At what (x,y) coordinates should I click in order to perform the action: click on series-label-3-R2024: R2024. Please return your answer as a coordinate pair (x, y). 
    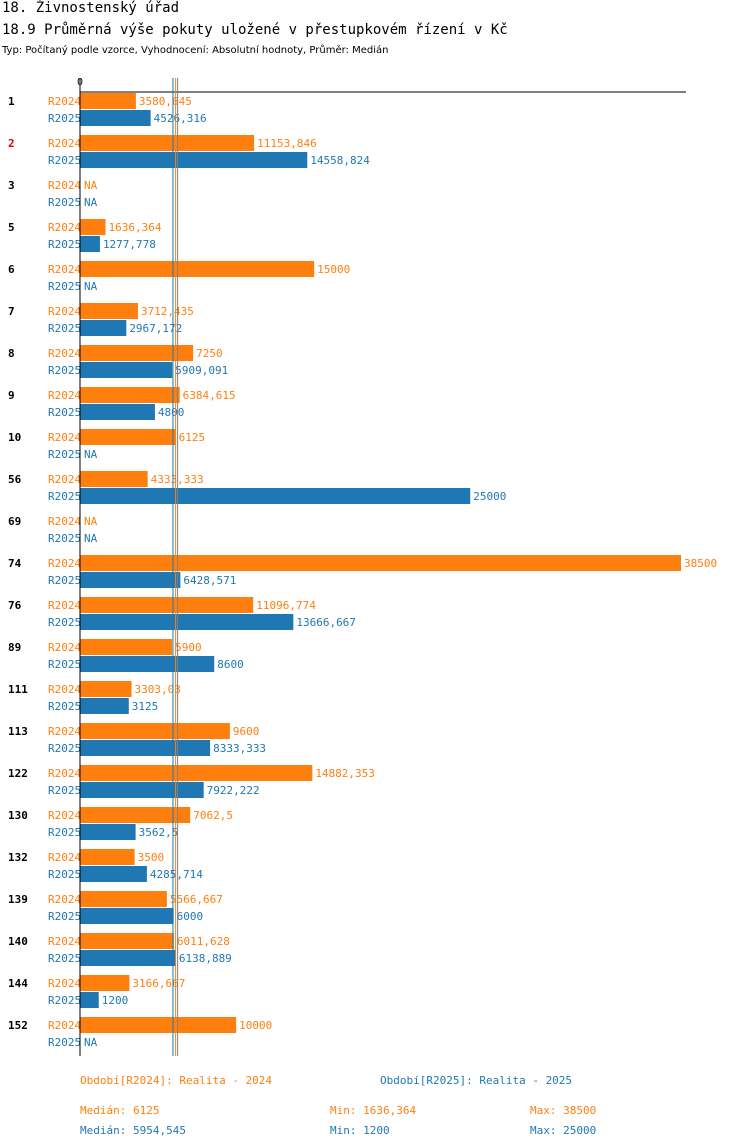
    Looking at the image, I should click on (64, 185).